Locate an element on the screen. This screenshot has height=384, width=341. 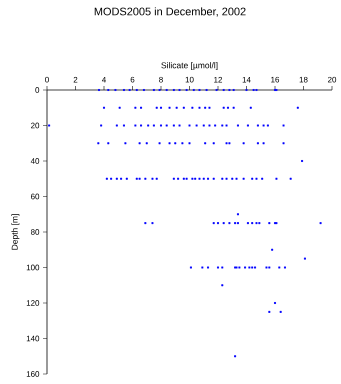
y-axis-title: Depth [m] is located at coordinates (15, 232).